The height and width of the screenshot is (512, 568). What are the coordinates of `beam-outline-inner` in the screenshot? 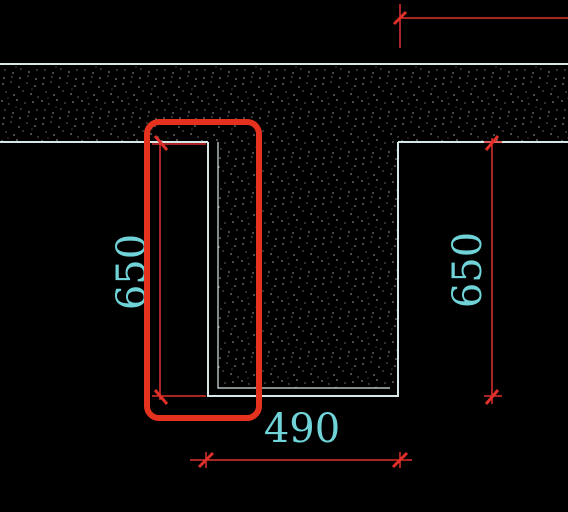 It's located at (303, 265).